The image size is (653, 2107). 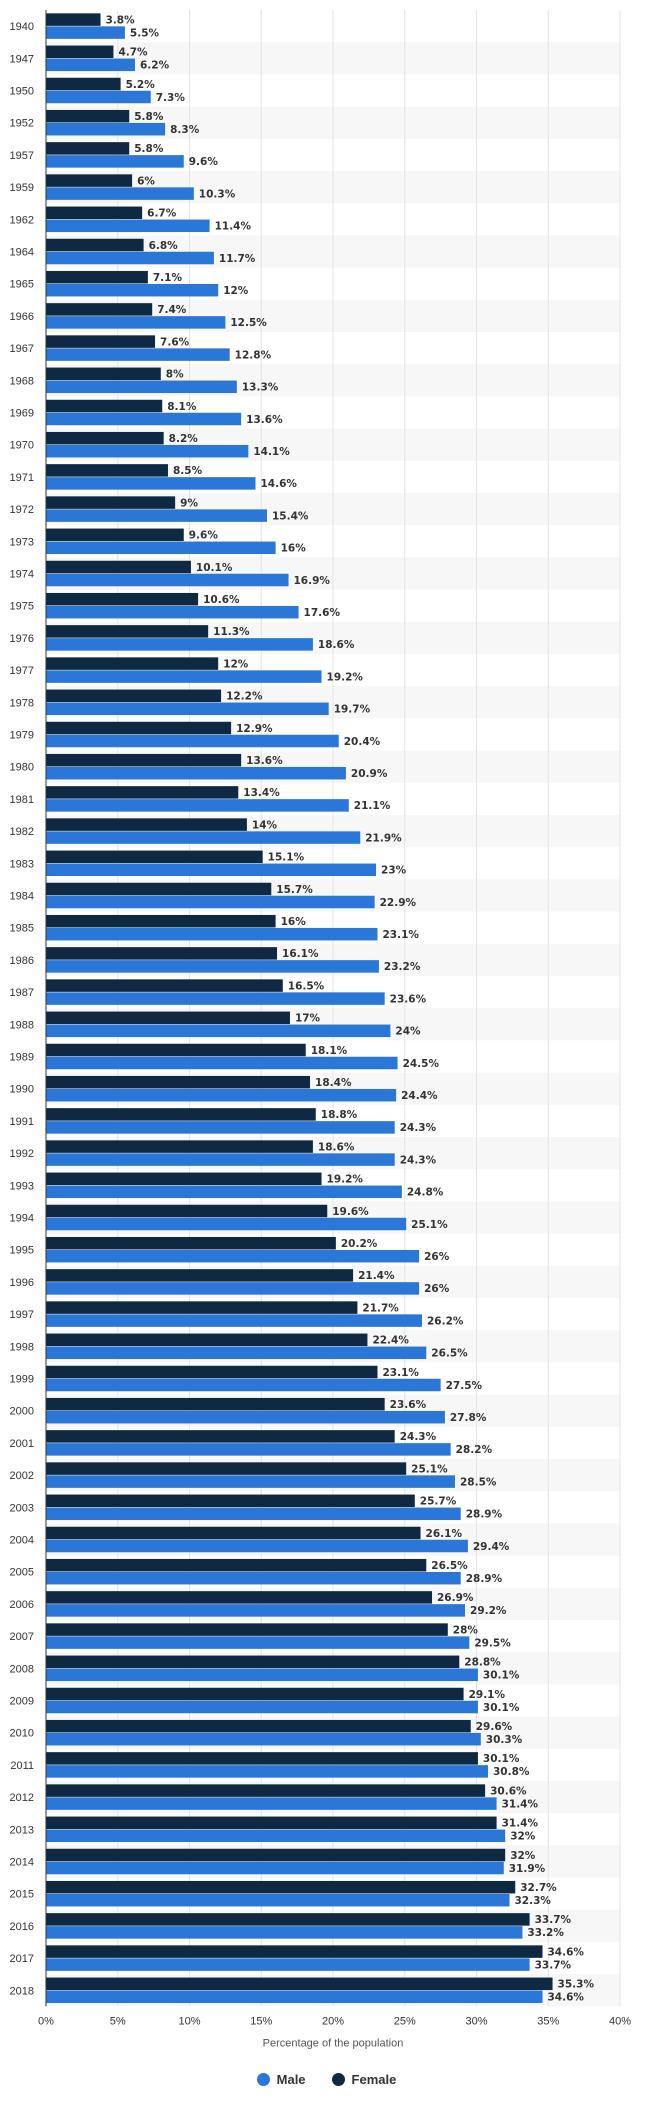 What do you see at coordinates (281, 2079) in the screenshot?
I see `legend-item-male: Male` at bounding box center [281, 2079].